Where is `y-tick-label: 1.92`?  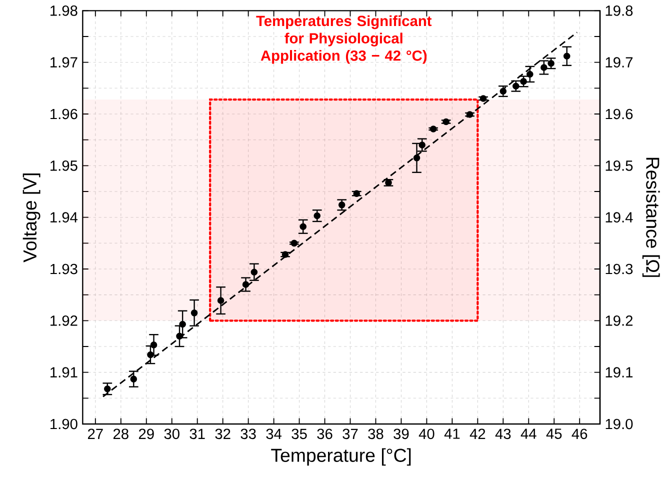
y-tick-label: 1.92 is located at coordinates (64, 321).